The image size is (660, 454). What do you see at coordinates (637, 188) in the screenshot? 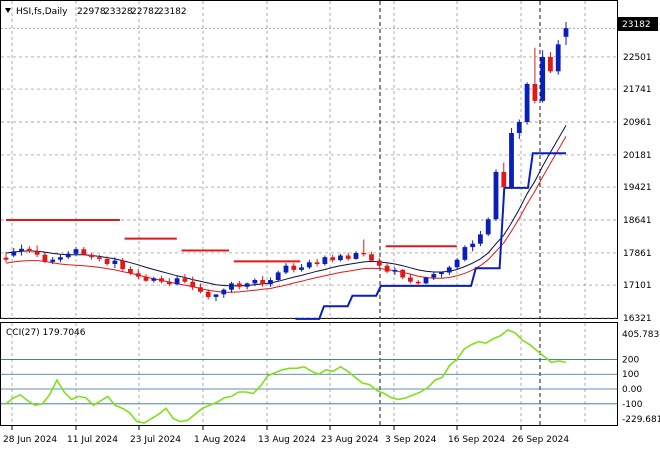
I see `price-tick-label: 19421` at bounding box center [637, 188].